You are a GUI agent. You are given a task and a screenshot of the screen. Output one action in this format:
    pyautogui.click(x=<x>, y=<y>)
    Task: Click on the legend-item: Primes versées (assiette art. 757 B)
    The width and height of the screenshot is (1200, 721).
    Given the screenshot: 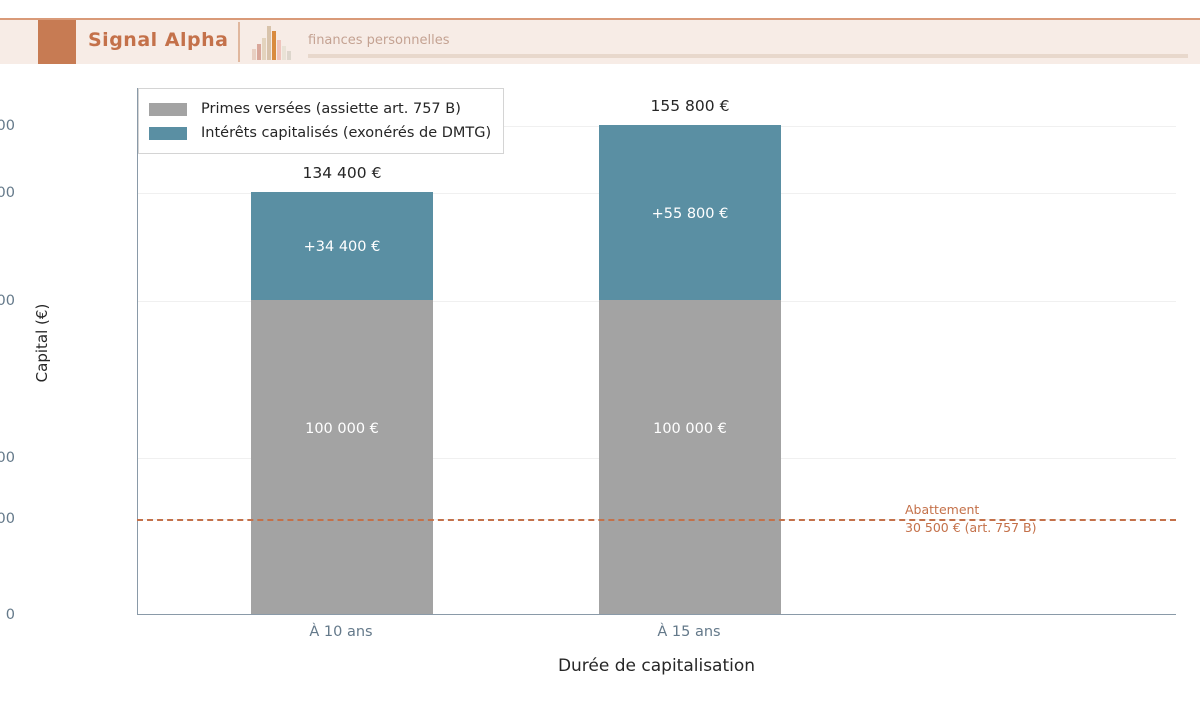 What is the action you would take?
    pyautogui.click(x=320, y=109)
    